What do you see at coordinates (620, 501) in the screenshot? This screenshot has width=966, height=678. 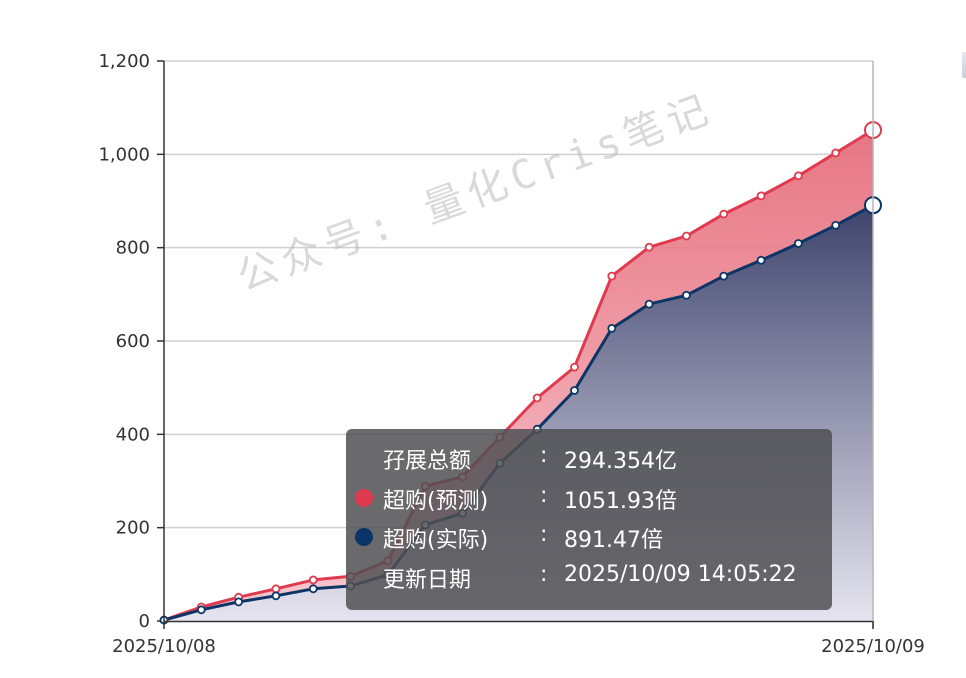 I see `tooltip-value: 1051.93倍` at bounding box center [620, 501].